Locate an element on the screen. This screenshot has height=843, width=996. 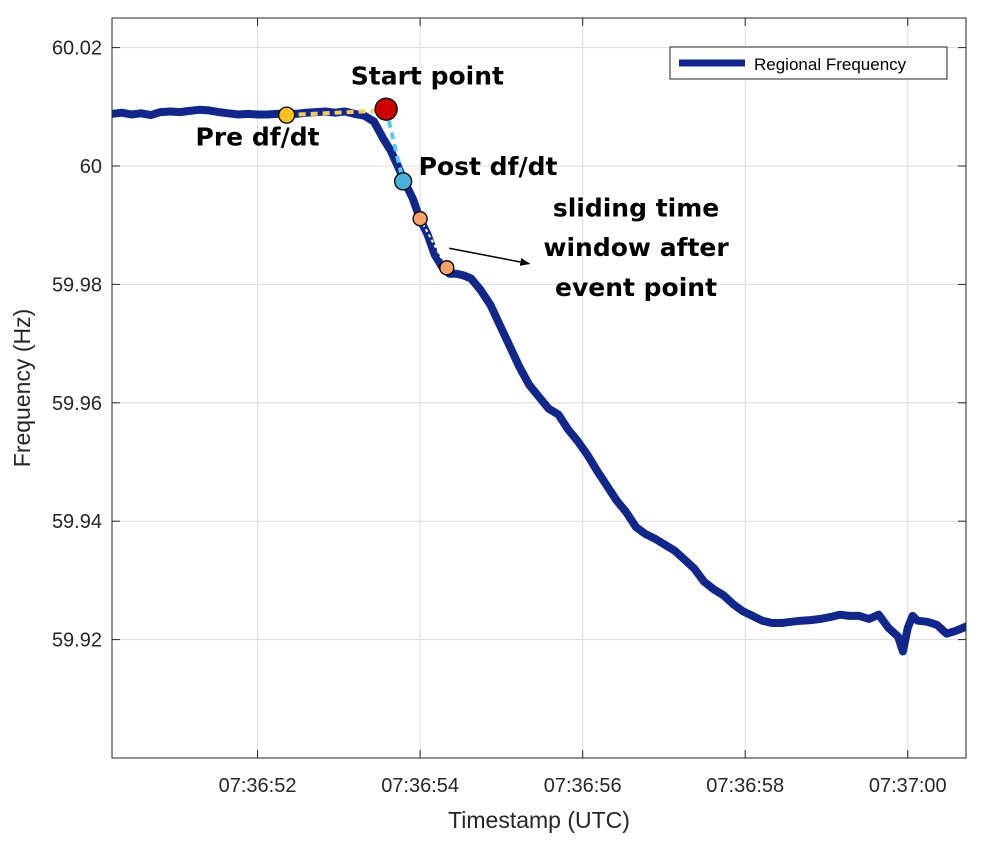
label-window-3: event point is located at coordinates (636, 287).